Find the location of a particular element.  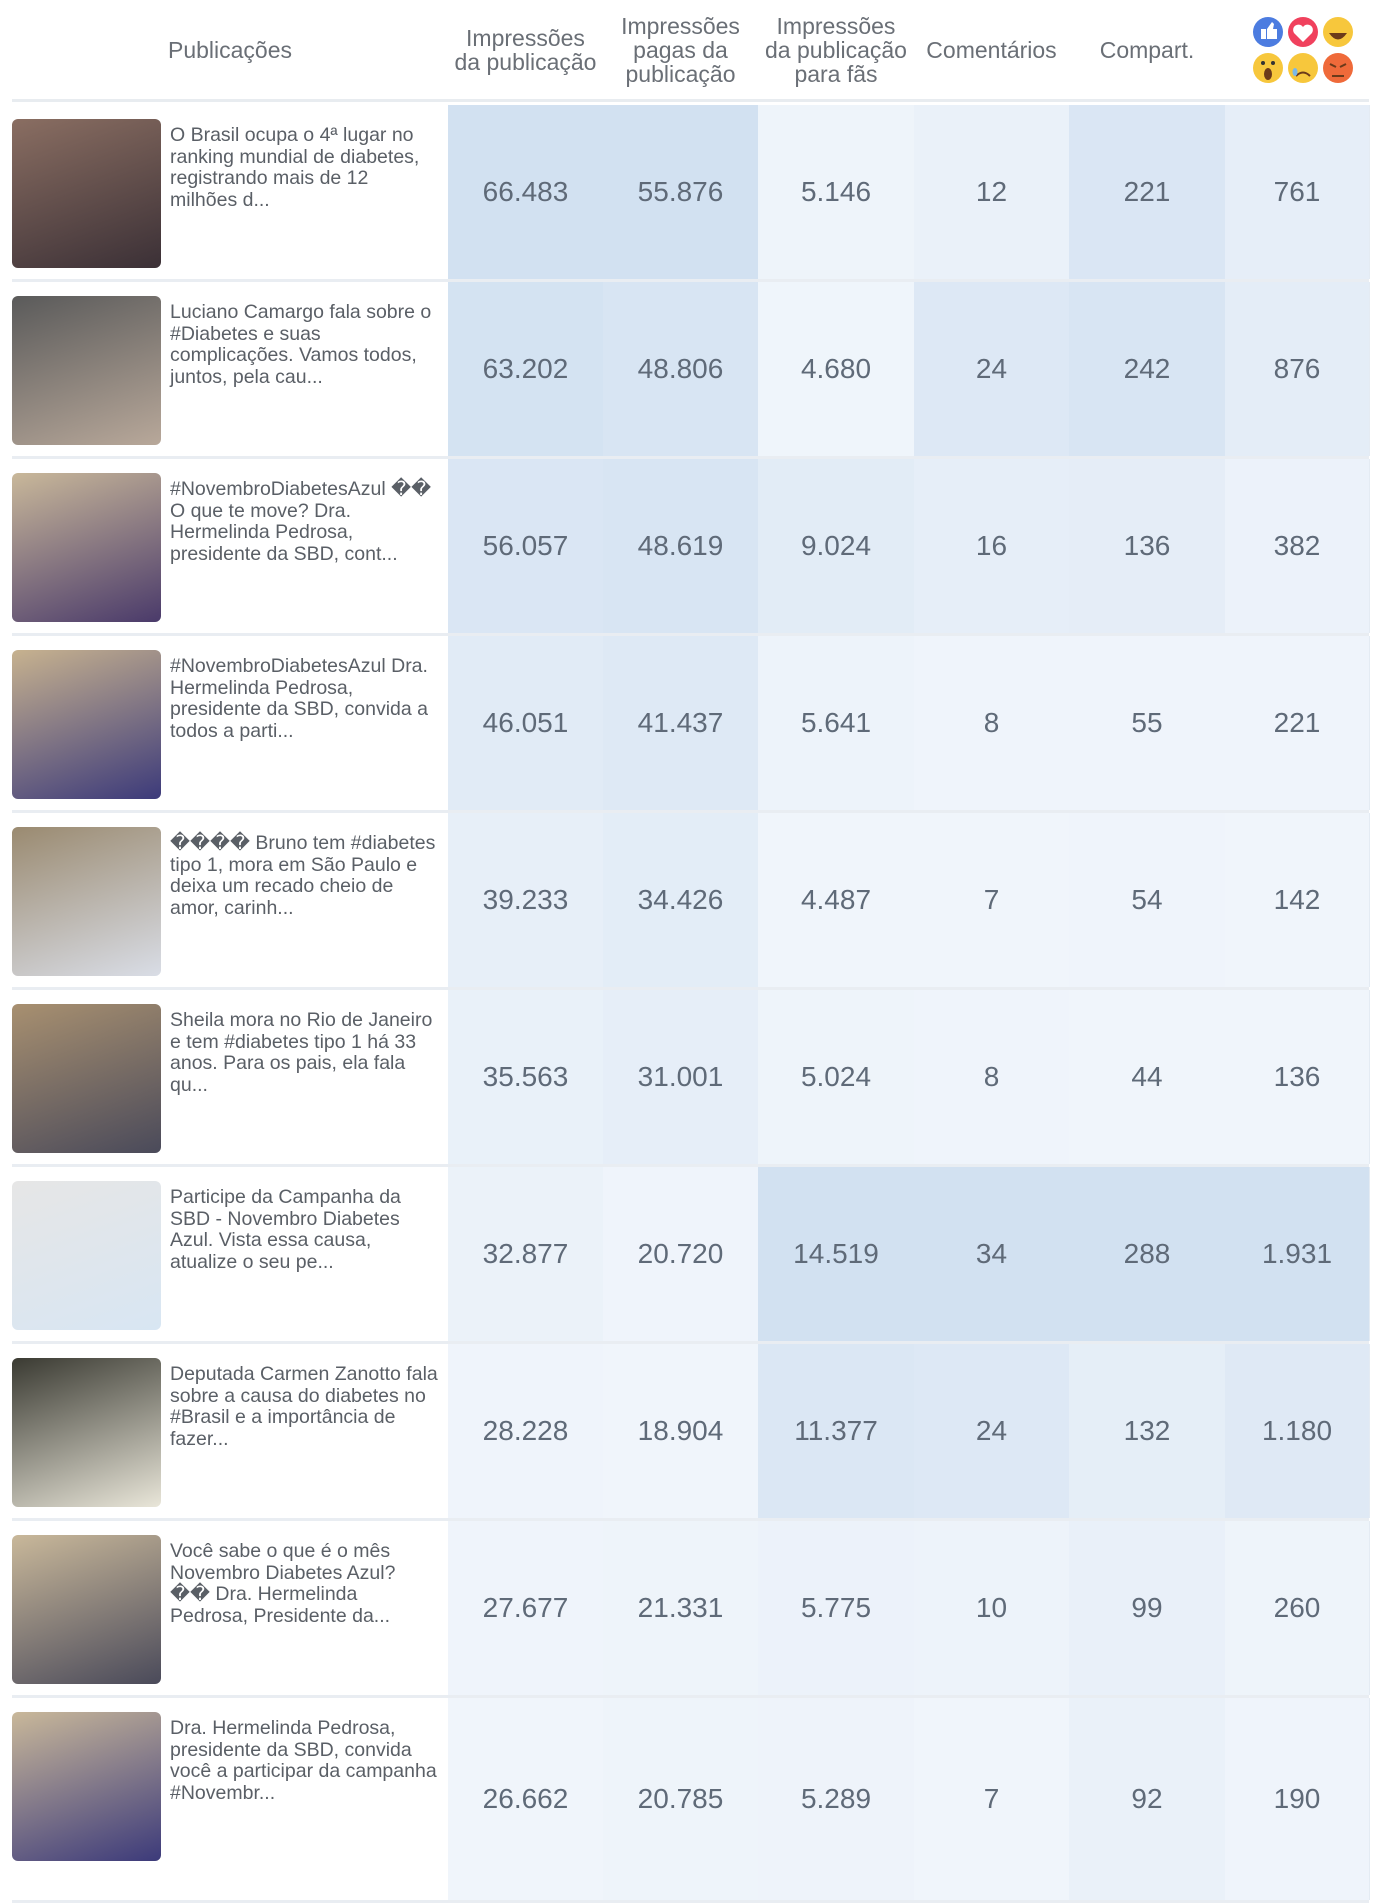

metric-cell: 5.146 is located at coordinates (836, 192).